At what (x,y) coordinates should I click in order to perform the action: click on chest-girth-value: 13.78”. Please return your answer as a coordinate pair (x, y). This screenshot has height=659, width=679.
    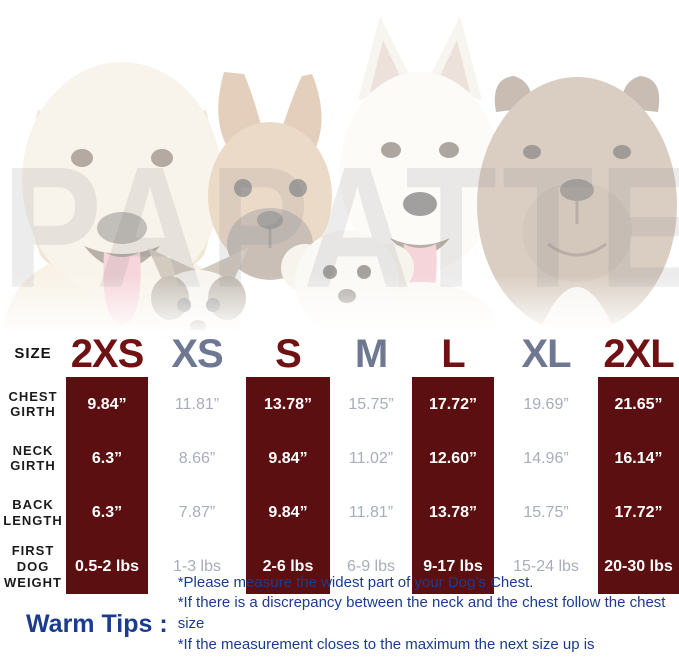
    Looking at the image, I should click on (288, 404).